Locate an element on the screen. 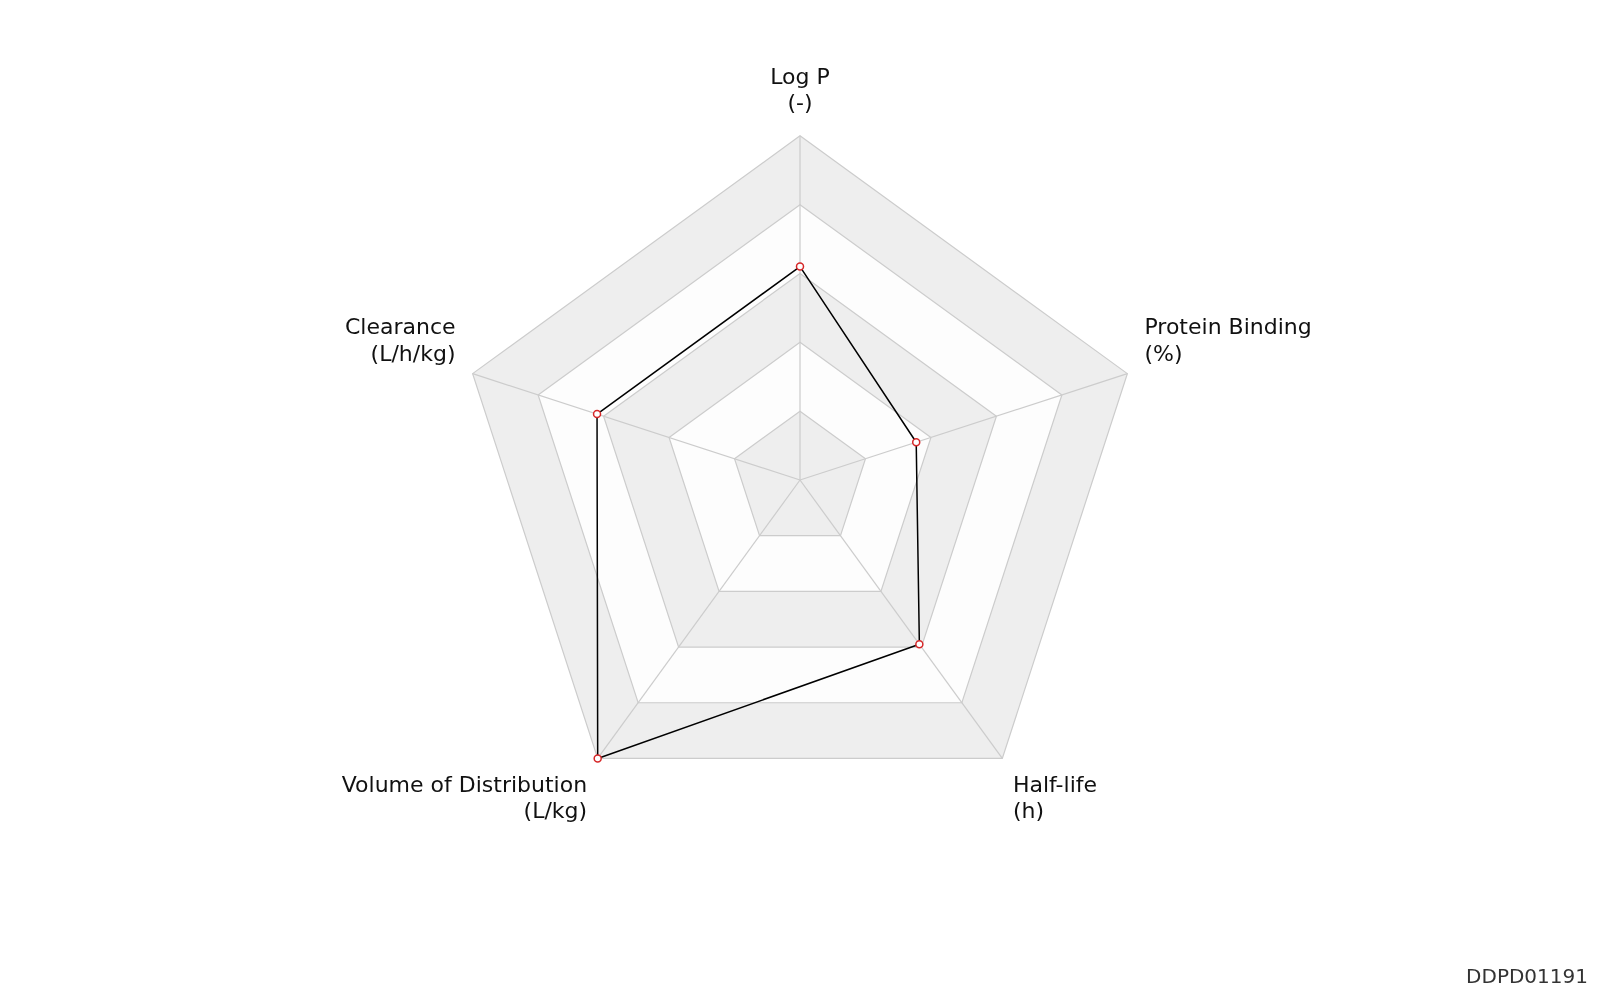 The height and width of the screenshot is (1000, 1600). spoke-label: Log P (-) is located at coordinates (800, 89).